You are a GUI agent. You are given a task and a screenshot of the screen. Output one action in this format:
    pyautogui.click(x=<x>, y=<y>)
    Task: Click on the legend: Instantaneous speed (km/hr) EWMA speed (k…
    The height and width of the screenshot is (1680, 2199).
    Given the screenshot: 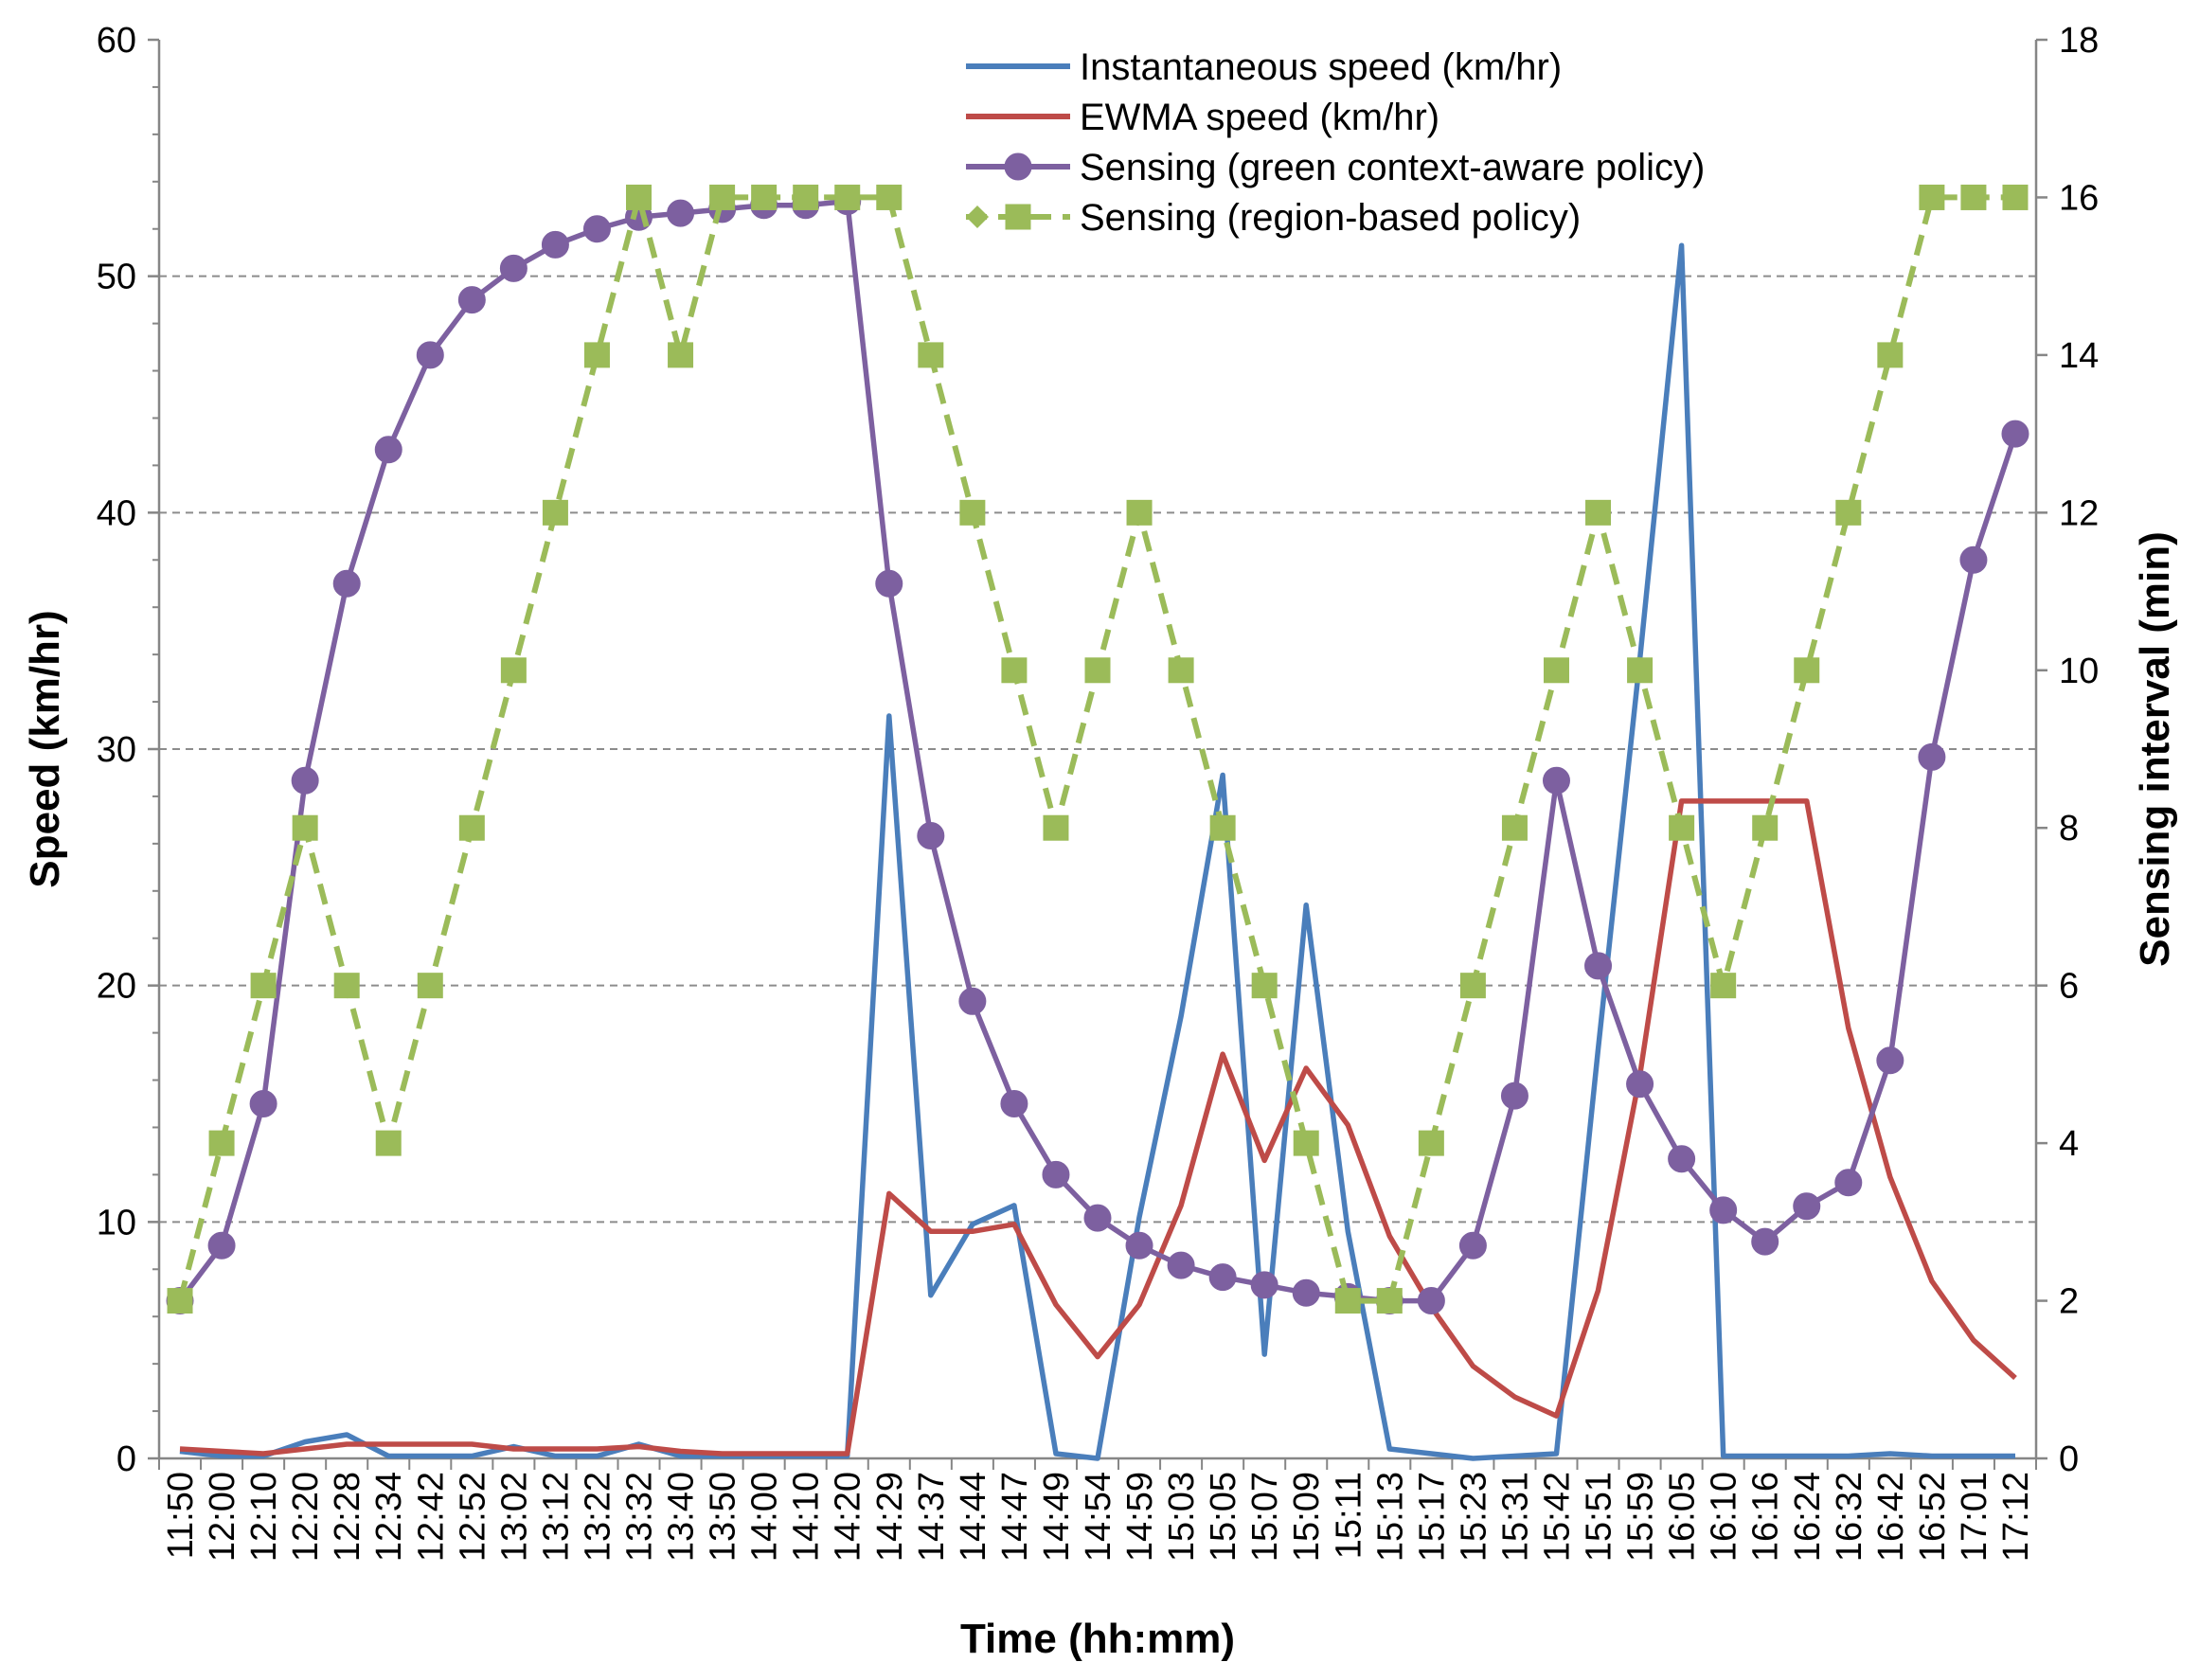 What is the action you would take?
    pyautogui.click(x=1335, y=142)
    